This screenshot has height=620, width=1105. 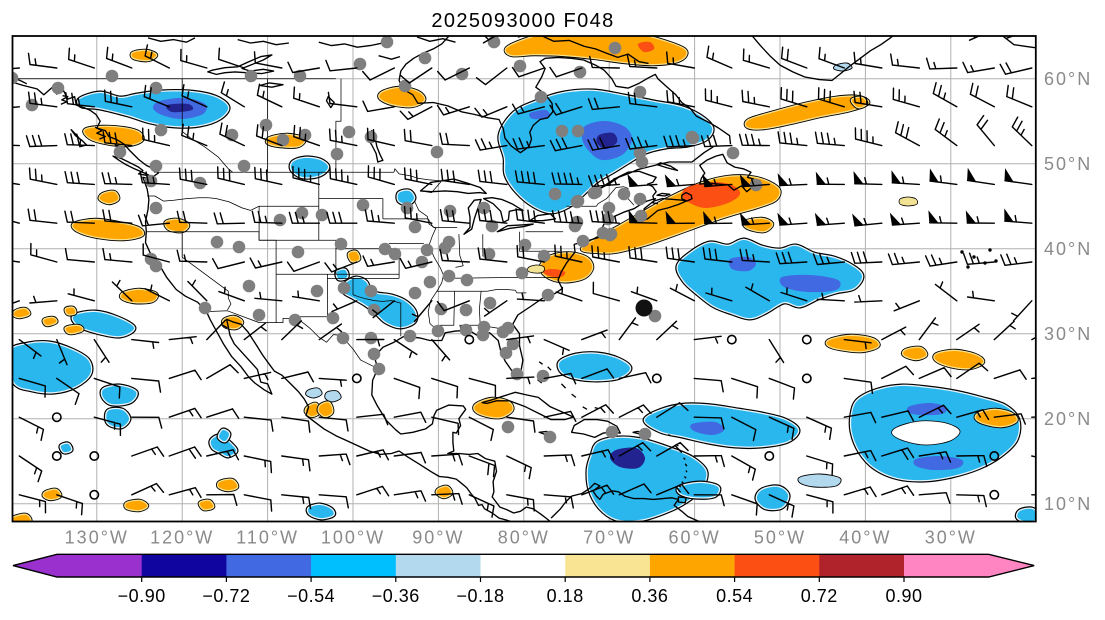 I want to click on svg-text: 0.36, so click(x=649, y=596).